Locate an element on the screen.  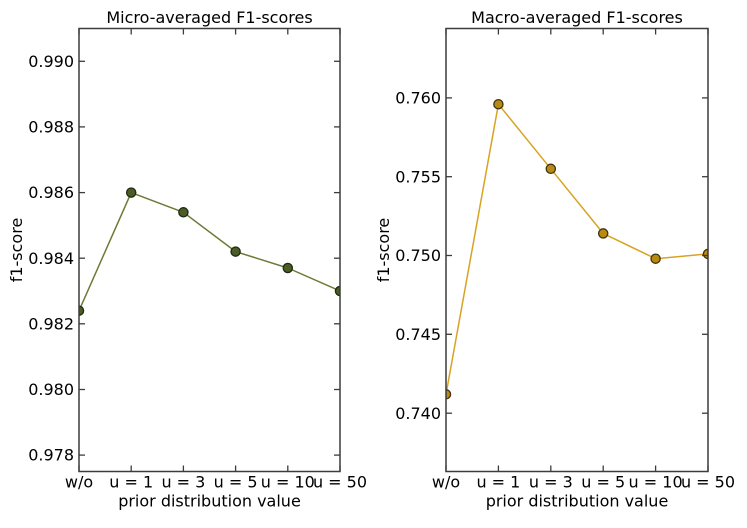
series-micro-averaged-f1 is located at coordinates (209, 251).